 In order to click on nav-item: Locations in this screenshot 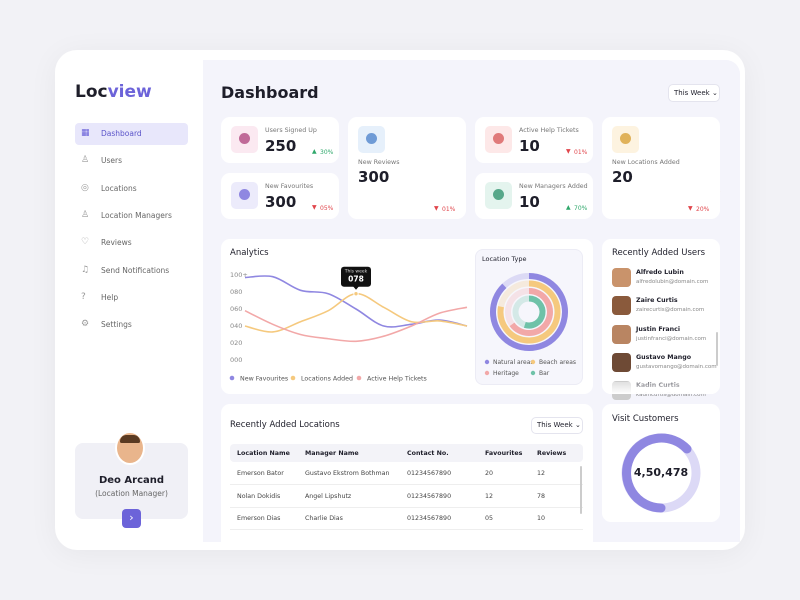, I will do `click(119, 188)`.